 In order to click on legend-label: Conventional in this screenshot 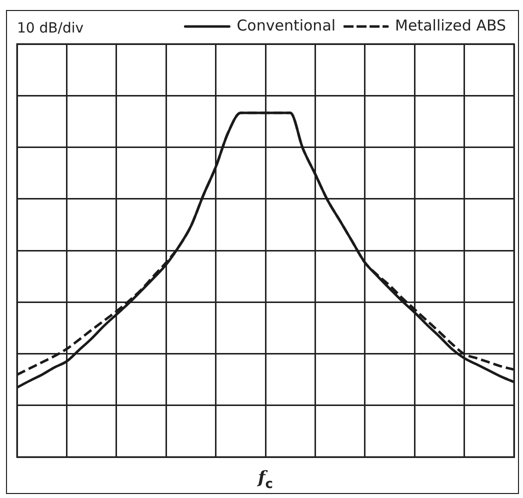, I will do `click(286, 25)`.